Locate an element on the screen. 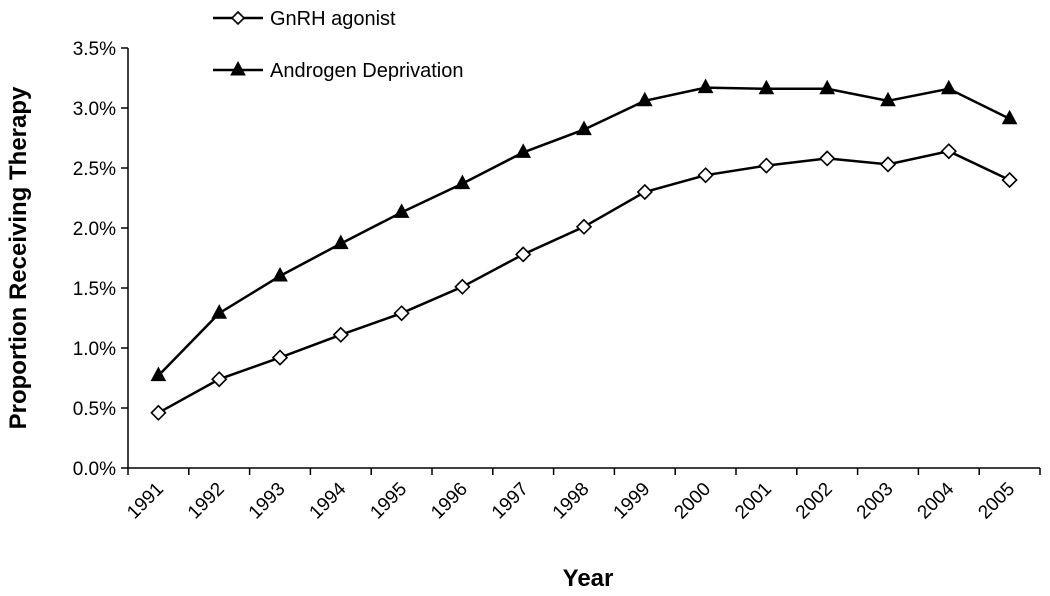  x-tick-label: 2003 is located at coordinates (875, 501).